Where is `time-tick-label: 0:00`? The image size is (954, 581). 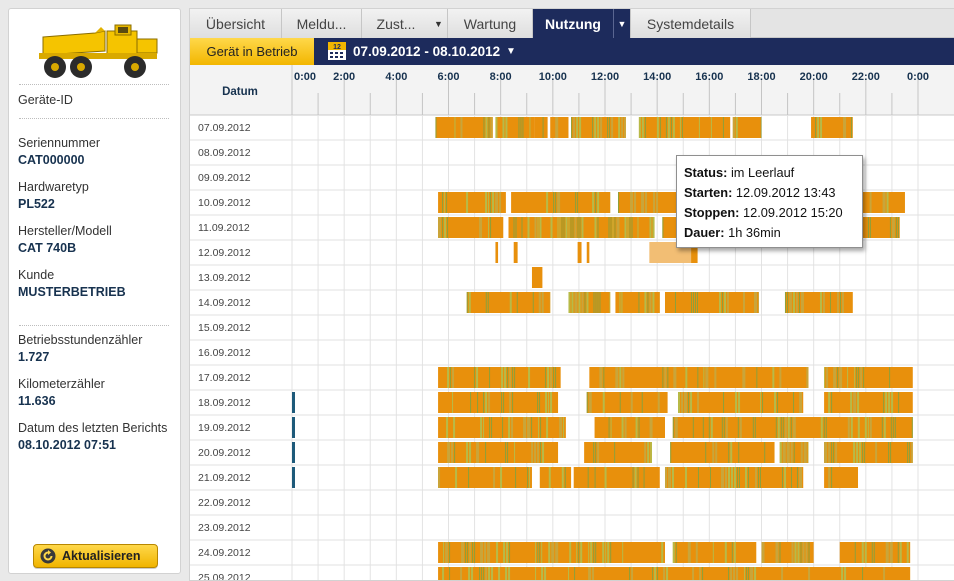
time-tick-label: 0:00 is located at coordinates (918, 77).